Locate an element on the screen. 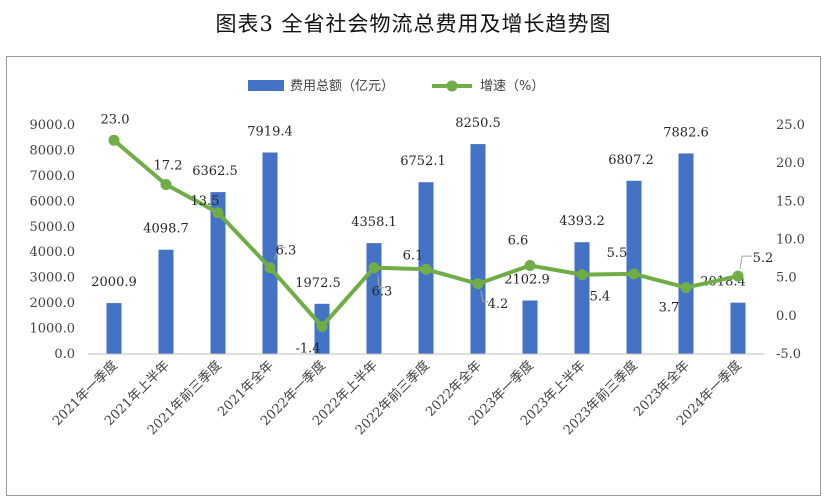 The image size is (827, 502). y-right-tick-label: 20.0 is located at coordinates (790, 163).